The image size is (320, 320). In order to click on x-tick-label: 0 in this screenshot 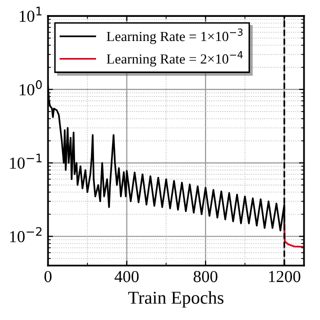, I will do `click(48, 276)`.